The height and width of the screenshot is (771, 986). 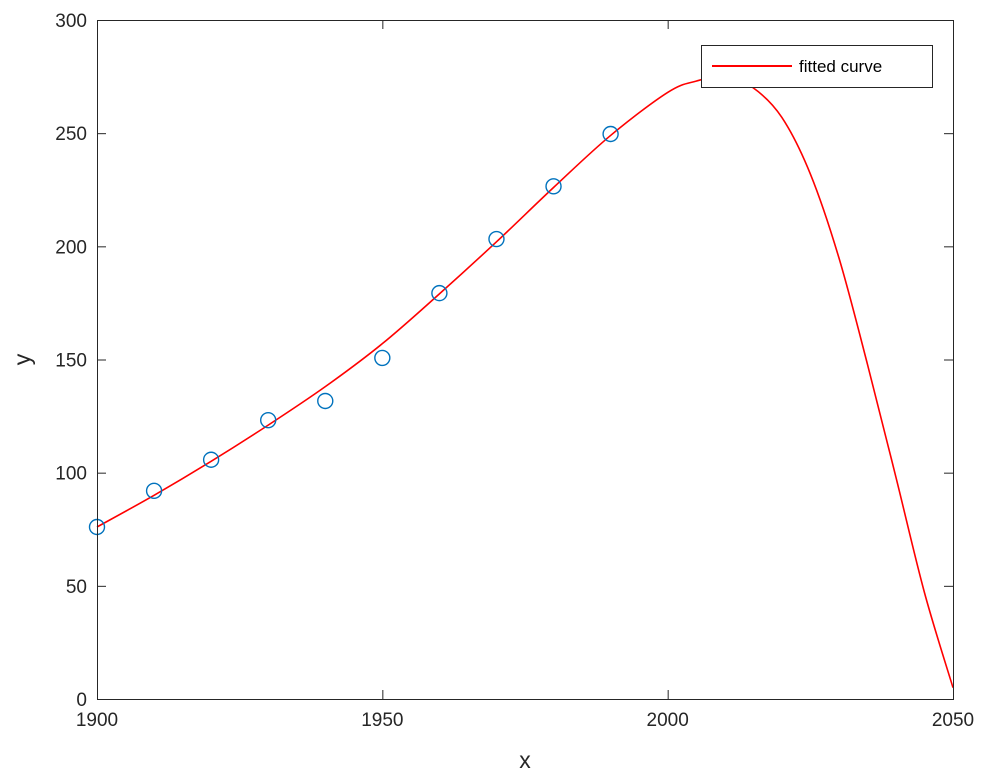 What do you see at coordinates (71, 134) in the screenshot?
I see `y-tick-label: 250` at bounding box center [71, 134].